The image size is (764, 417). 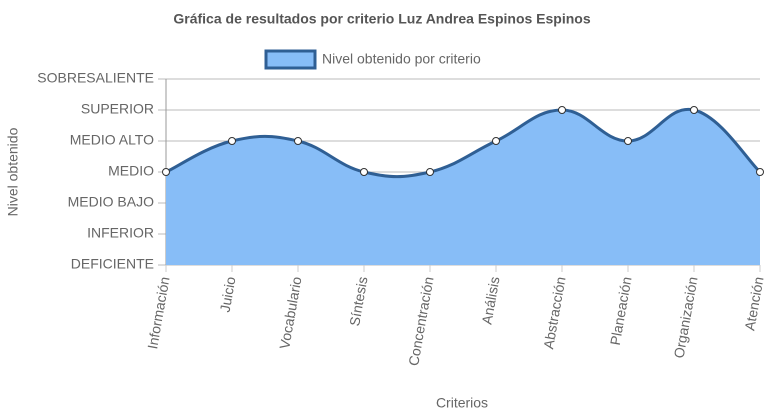 I want to click on x-tick-label: Atención, so click(x=752, y=303).